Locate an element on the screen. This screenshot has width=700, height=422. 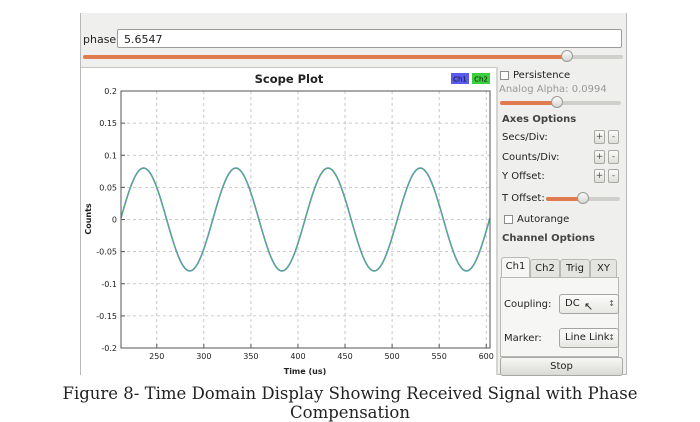
analog-alpha-slider-fill is located at coordinates (528, 103).